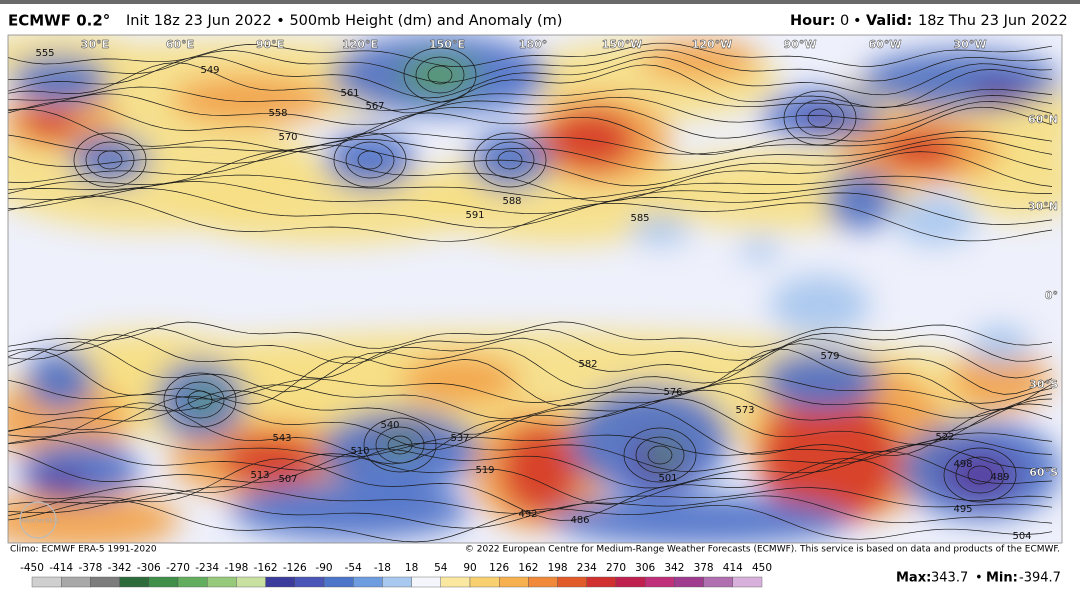  What do you see at coordinates (962, 464) in the screenshot?
I see `contour-label: 498` at bounding box center [962, 464].